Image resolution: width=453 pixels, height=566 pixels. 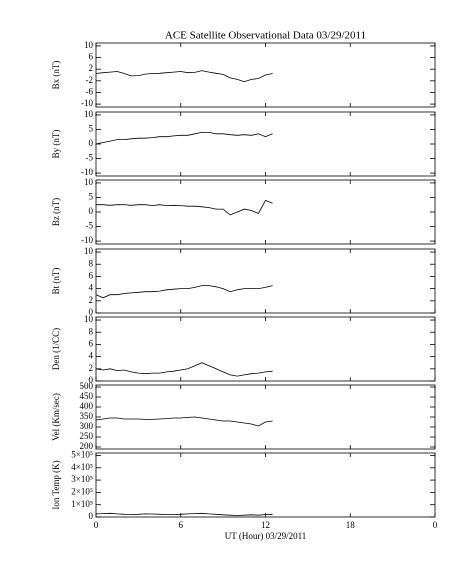 What do you see at coordinates (56, 417) in the screenshot?
I see `y-axis-label: Vel (Km/sec)` at bounding box center [56, 417].